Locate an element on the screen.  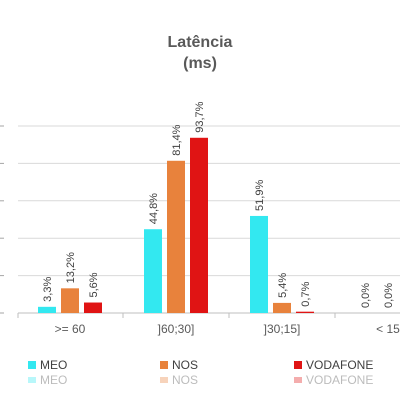
legend-swatch-nos is located at coordinates (164, 365).